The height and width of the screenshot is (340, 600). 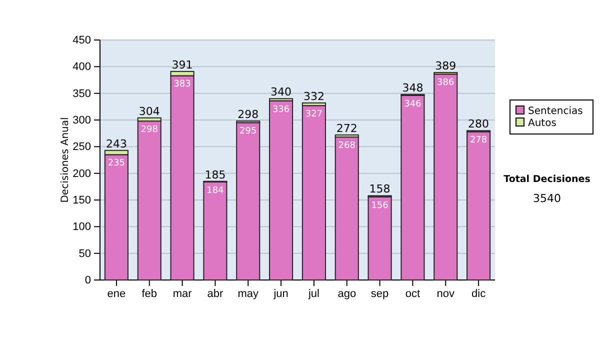 What do you see at coordinates (87, 280) in the screenshot?
I see `y-tick-label: 0` at bounding box center [87, 280].